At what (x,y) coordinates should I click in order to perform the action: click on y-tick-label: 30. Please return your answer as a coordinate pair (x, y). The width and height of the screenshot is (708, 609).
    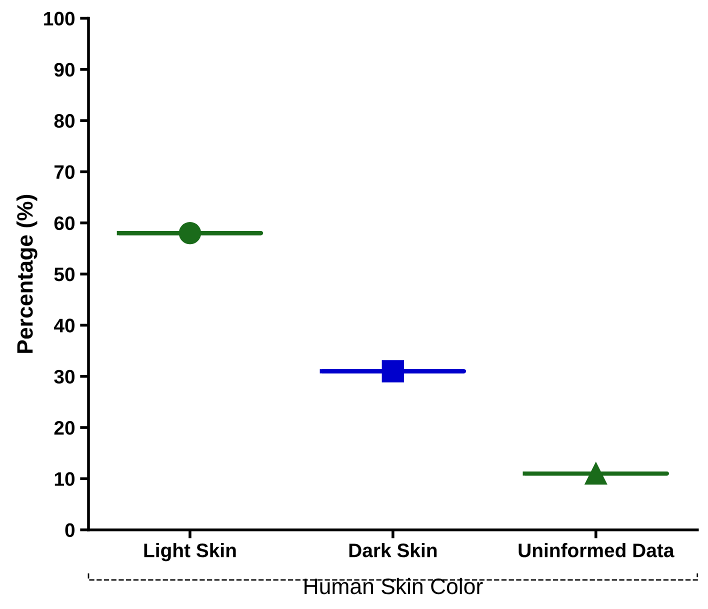
    Looking at the image, I should click on (64, 377).